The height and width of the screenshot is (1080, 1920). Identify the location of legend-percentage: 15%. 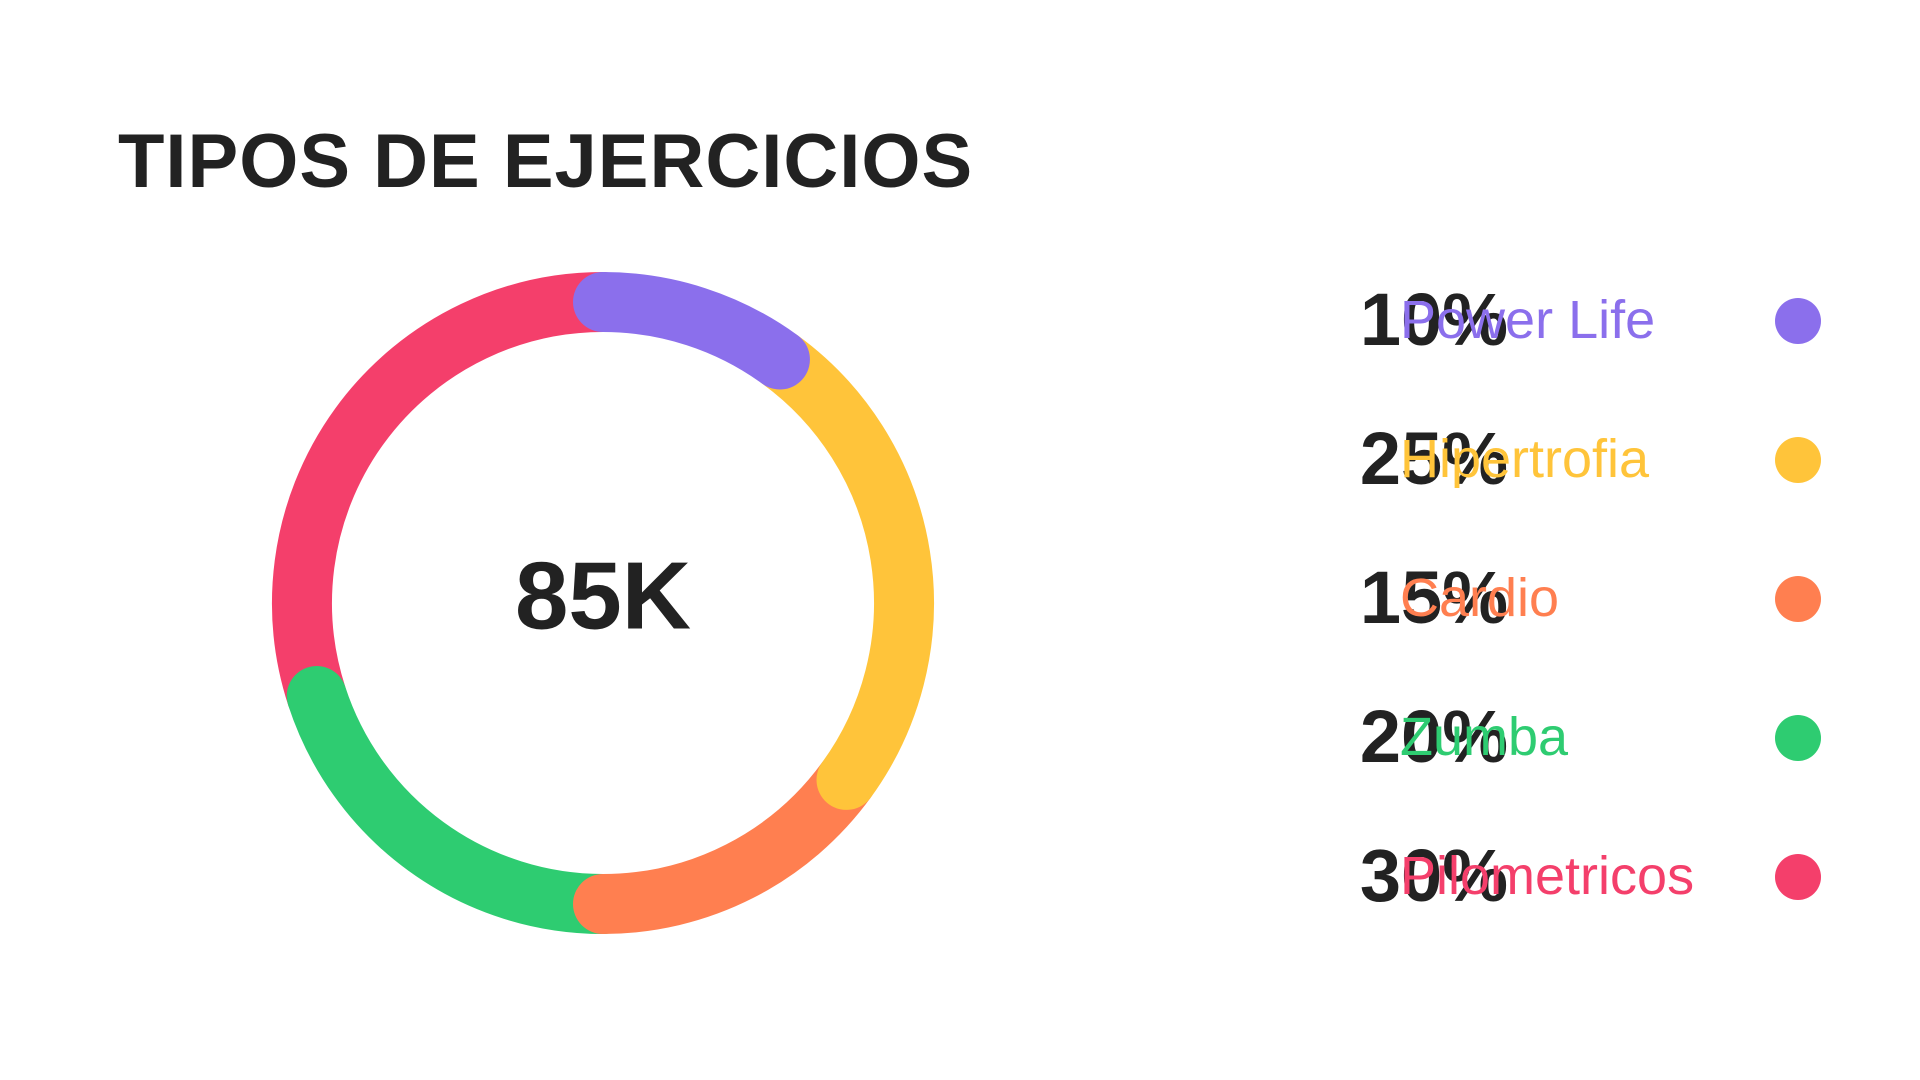
(1433, 597).